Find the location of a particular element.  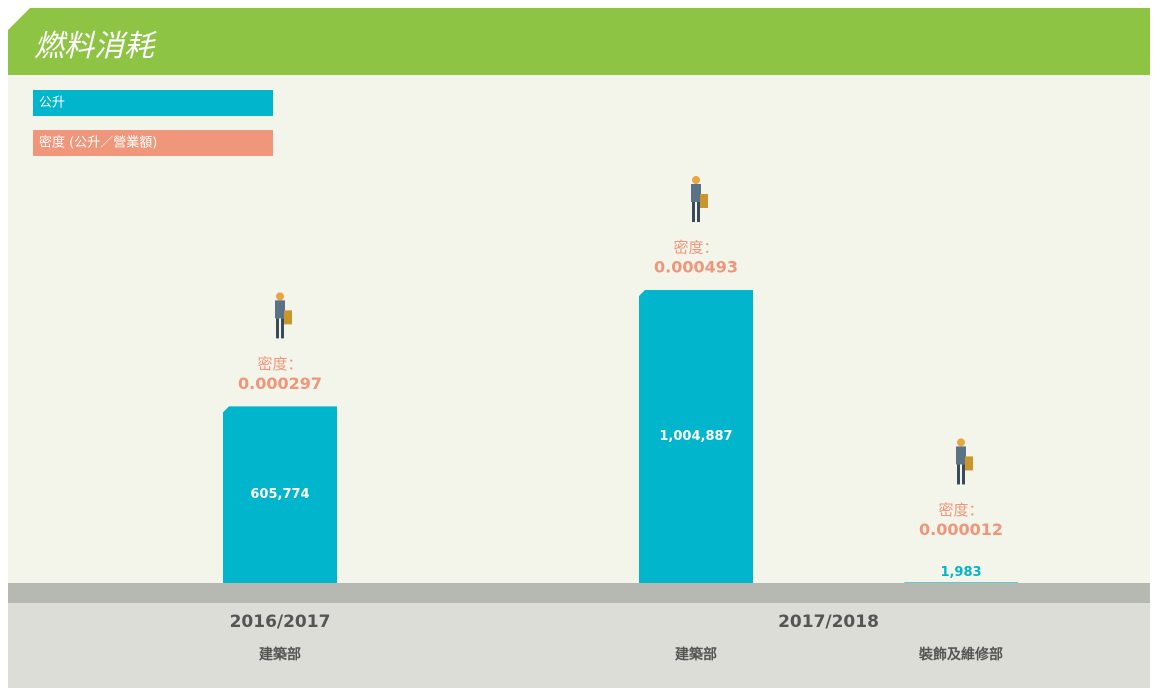

category-band is located at coordinates (579, 645).